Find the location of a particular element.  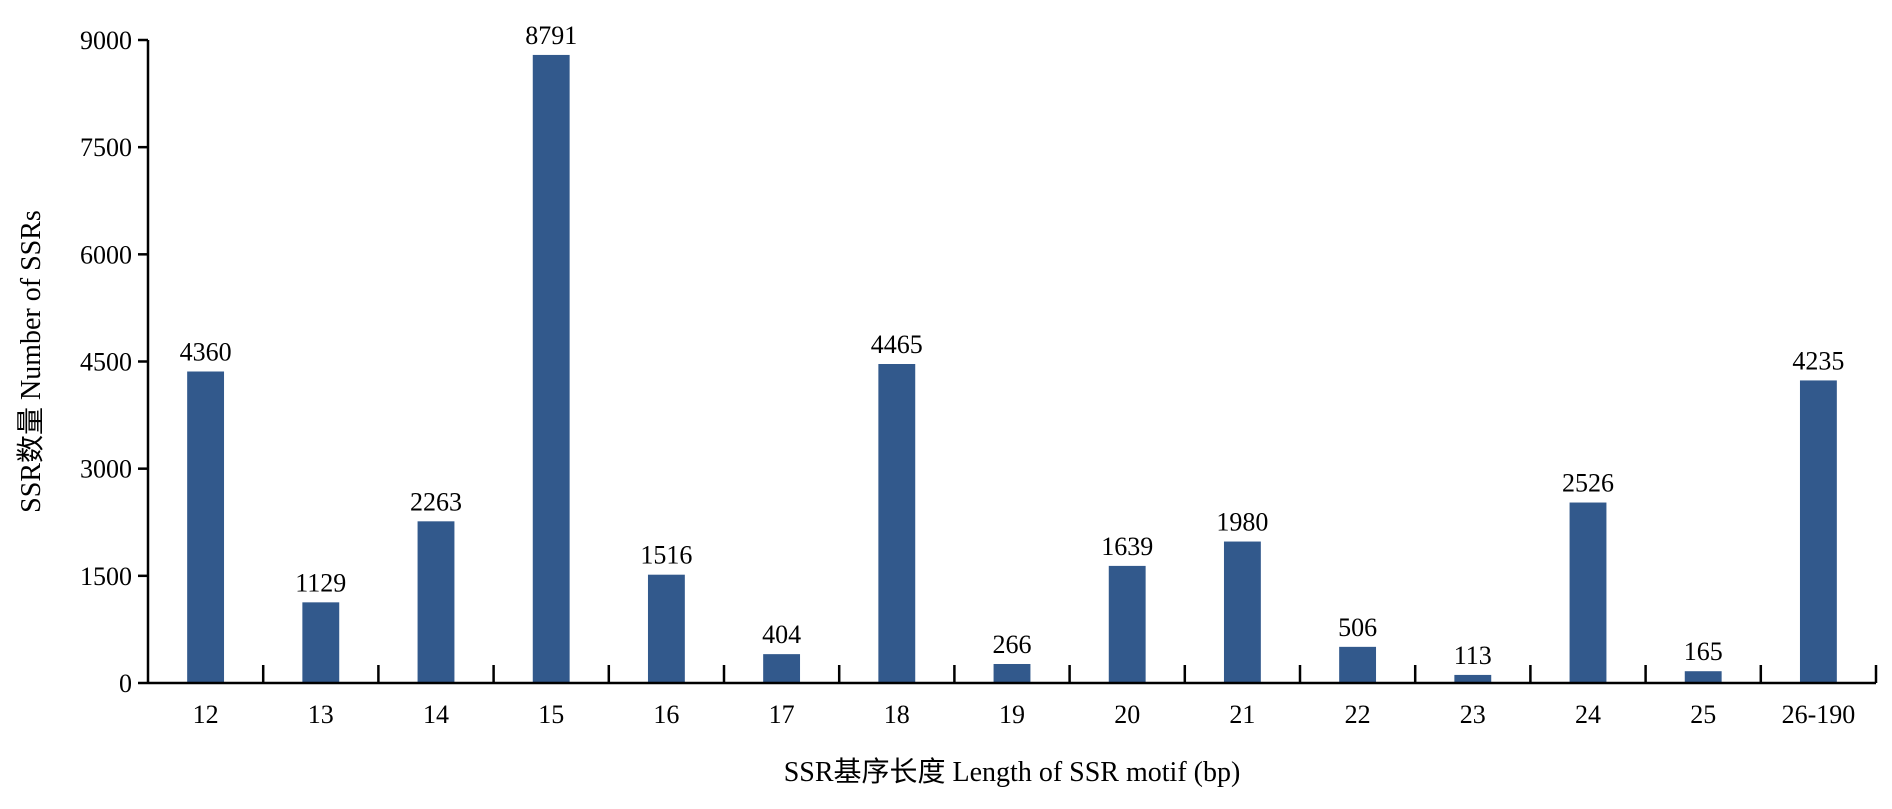

data-label-17: 404 is located at coordinates (781, 634).